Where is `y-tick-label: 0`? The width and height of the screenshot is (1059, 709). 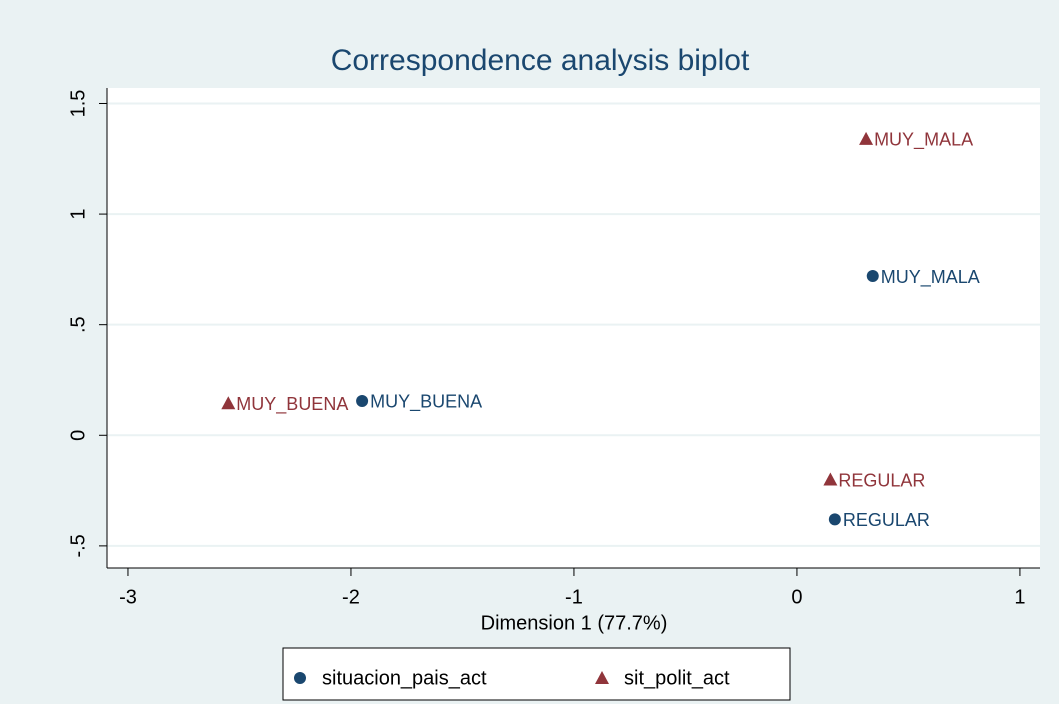
y-tick-label: 0 is located at coordinates (78, 435).